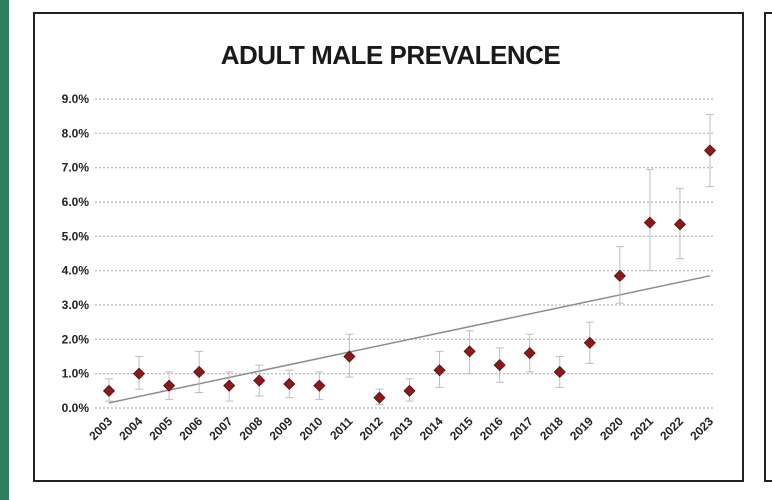 This screenshot has width=772, height=500. Describe the element at coordinates (521, 428) in the screenshot. I see `x-tick-label: 2017` at that location.